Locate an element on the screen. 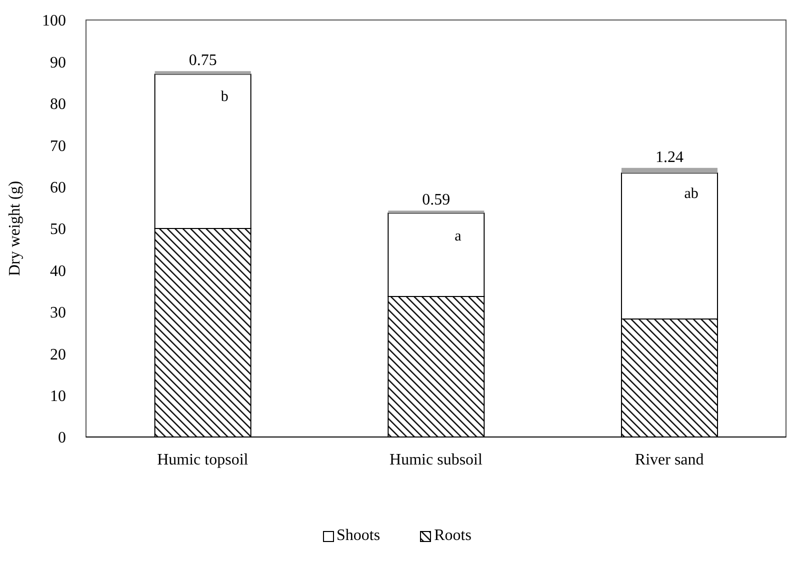  y-tick-label: 50 is located at coordinates (58, 229).